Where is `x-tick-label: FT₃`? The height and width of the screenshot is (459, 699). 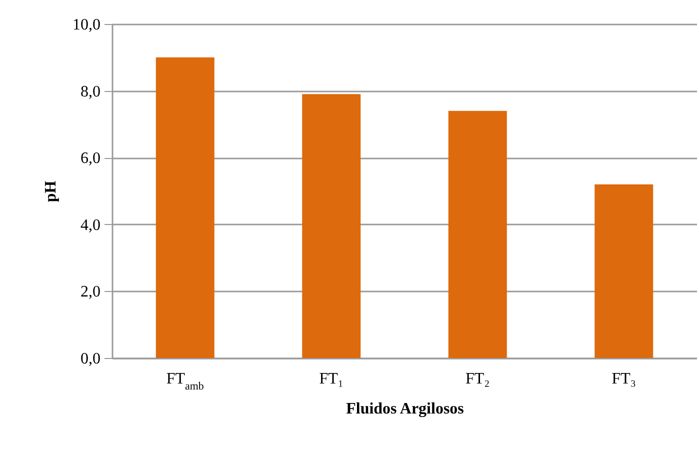 x-tick-label: FT₃ is located at coordinates (624, 379).